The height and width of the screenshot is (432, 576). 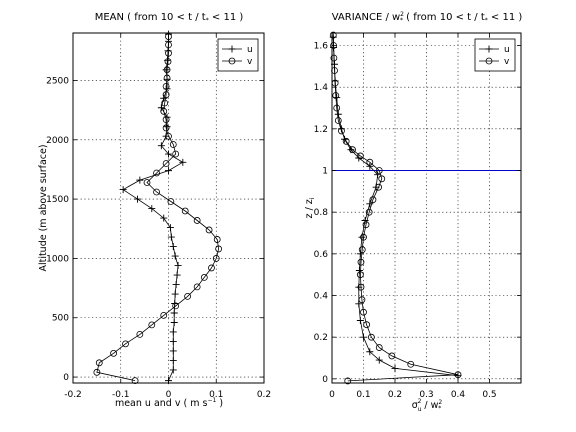 What do you see at coordinates (264, 395) in the screenshot?
I see `mean-x-tick-label: 0.2` at bounding box center [264, 395].